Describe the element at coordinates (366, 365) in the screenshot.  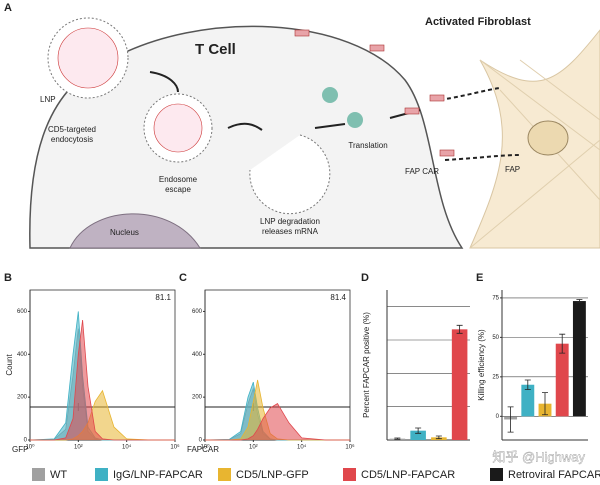
I see `y-axis-label: Percent FAPCAR positive (%)` at that location.